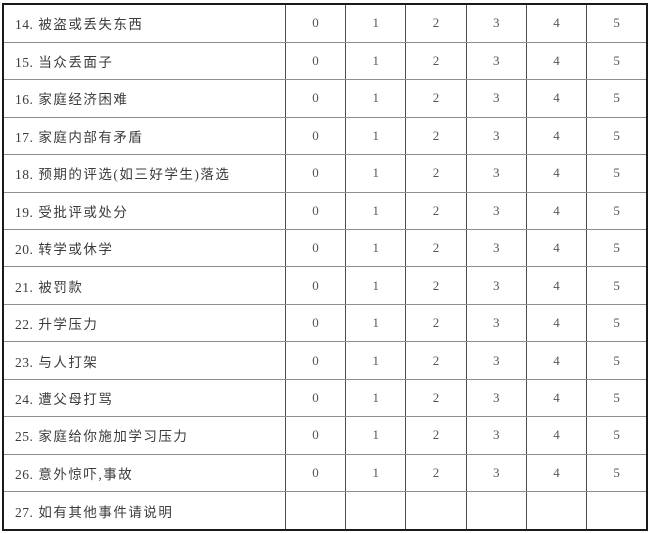 The height and width of the screenshot is (533, 650). Describe the element at coordinates (24, 63) in the screenshot. I see `event-number: 15.` at that location.